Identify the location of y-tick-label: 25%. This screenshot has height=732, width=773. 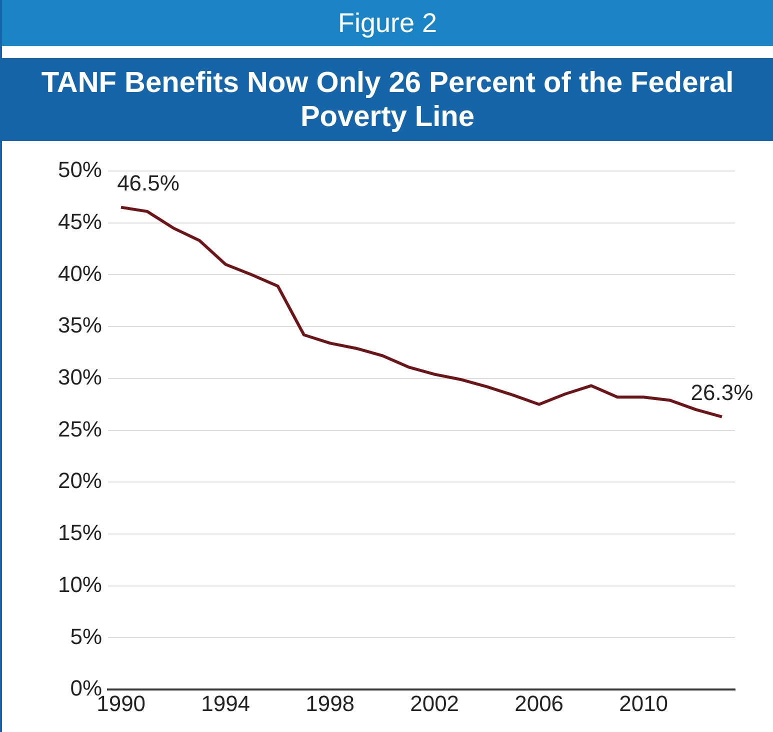
(80, 429).